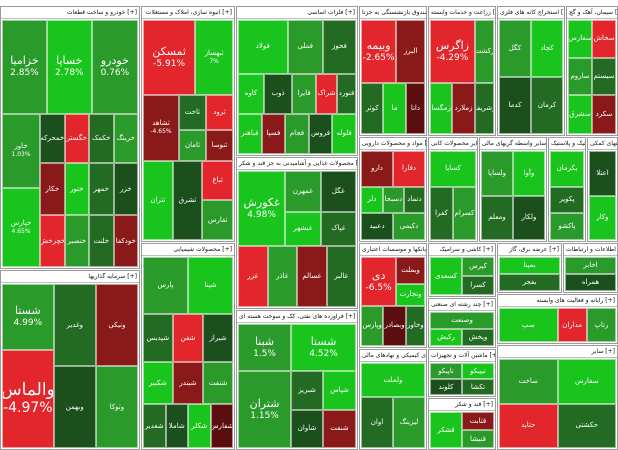  I want to click on stock-tile: شراک, so click(326, 93).